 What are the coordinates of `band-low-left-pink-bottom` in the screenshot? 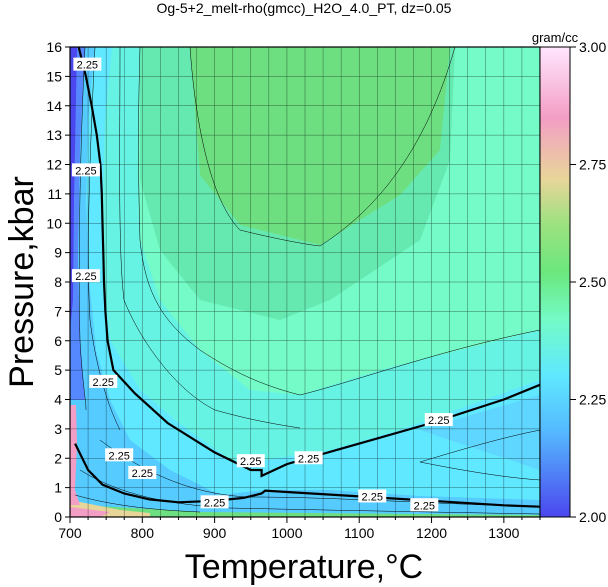 It's located at (90, 512).